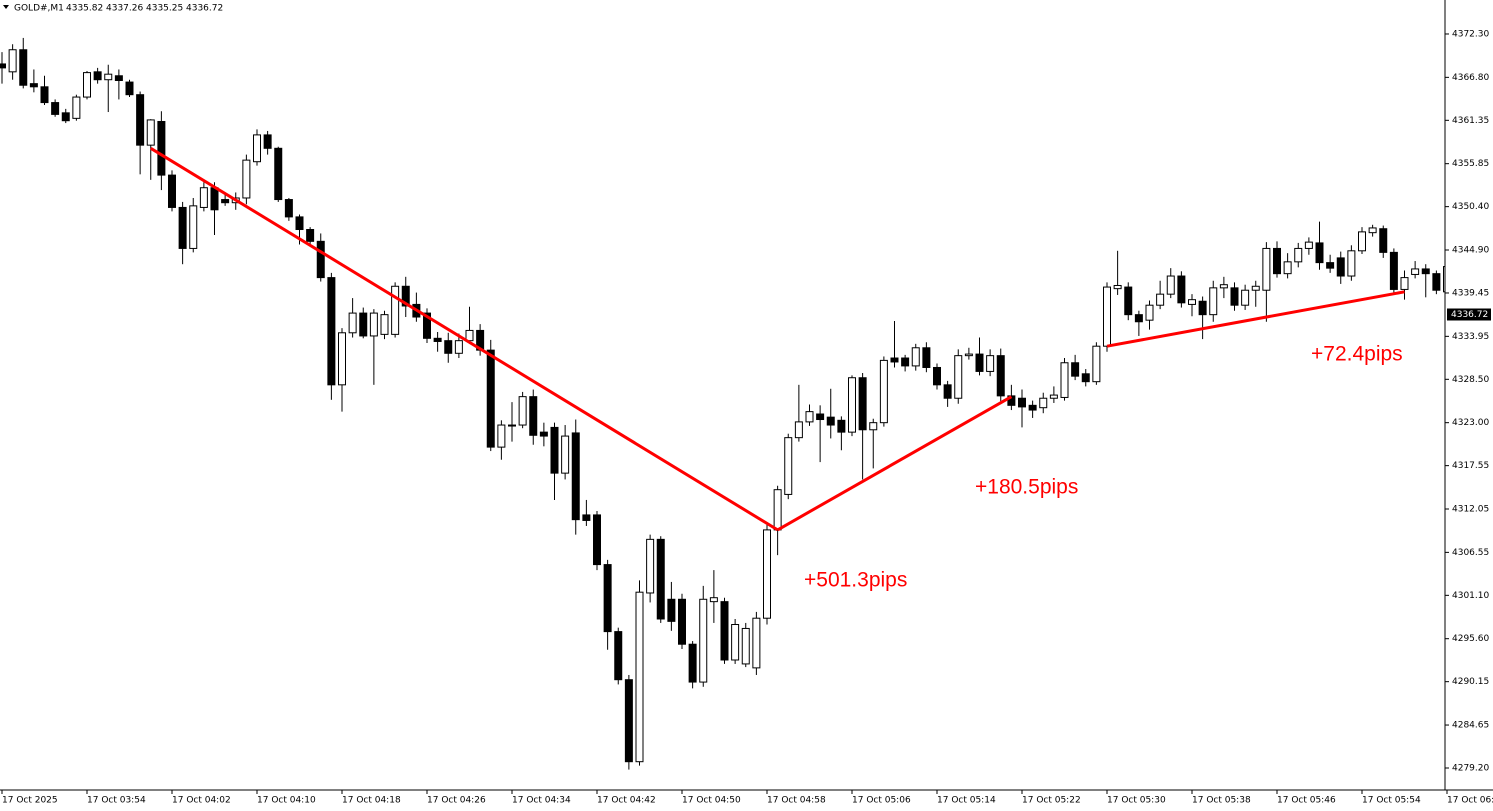  What do you see at coordinates (39, 9) in the screenshot?
I see `header-symbol: GOLD#,M1` at bounding box center [39, 9].